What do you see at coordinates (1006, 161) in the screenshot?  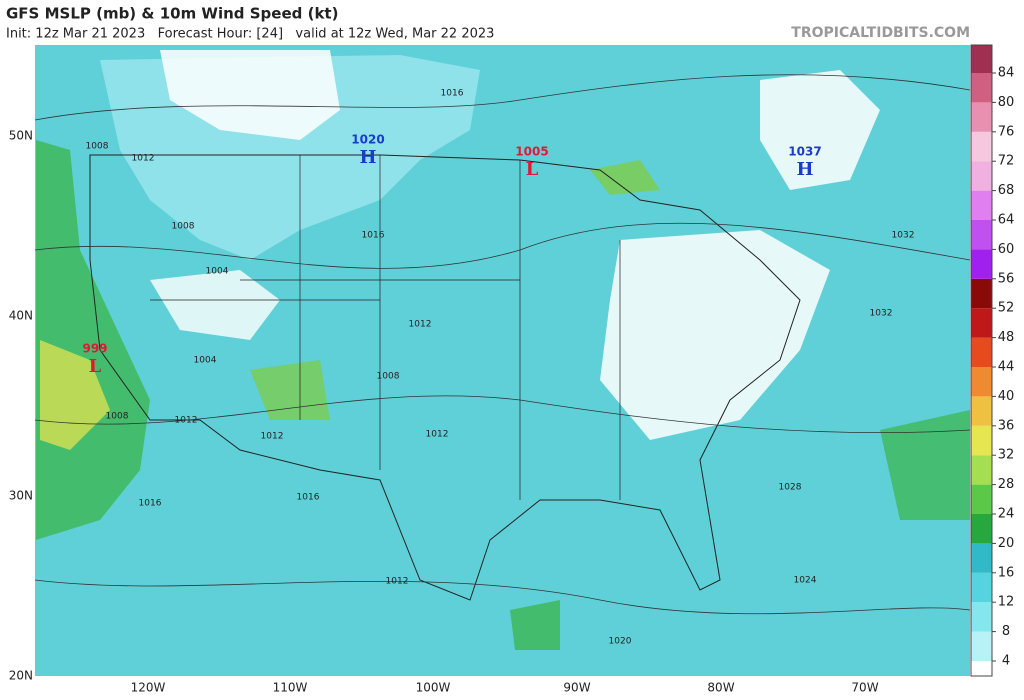 I see `colorbar-label: 72` at bounding box center [1006, 161].